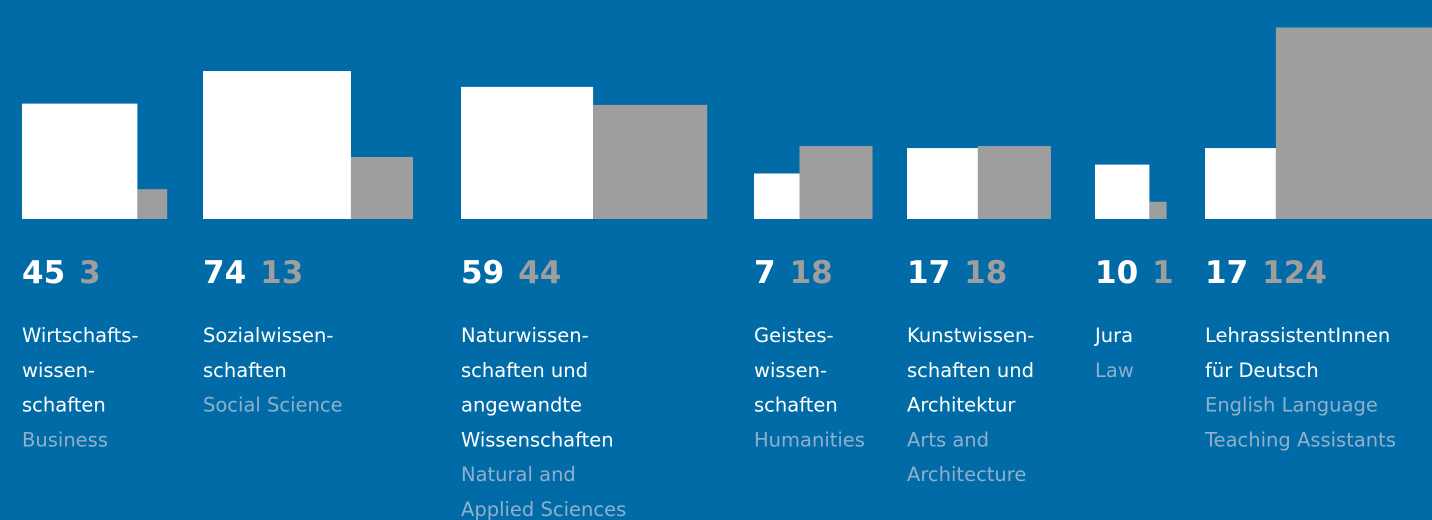 The height and width of the screenshot is (520, 1432). I want to click on category-label: für Deutsch, so click(1262, 370).